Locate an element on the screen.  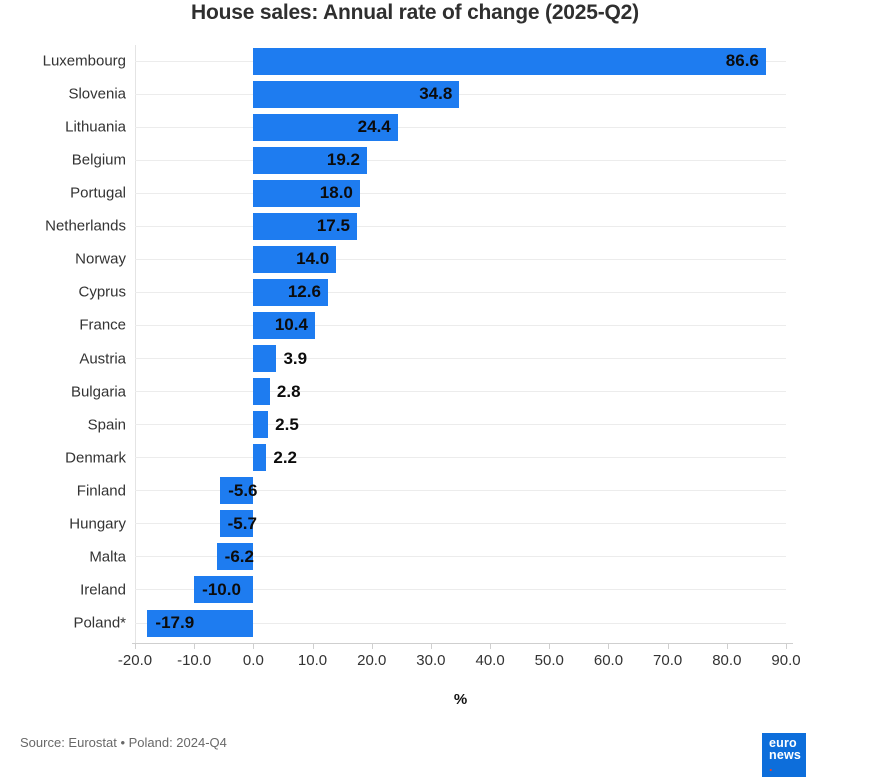
bar-value-label: 3.9 is located at coordinates (295, 358).